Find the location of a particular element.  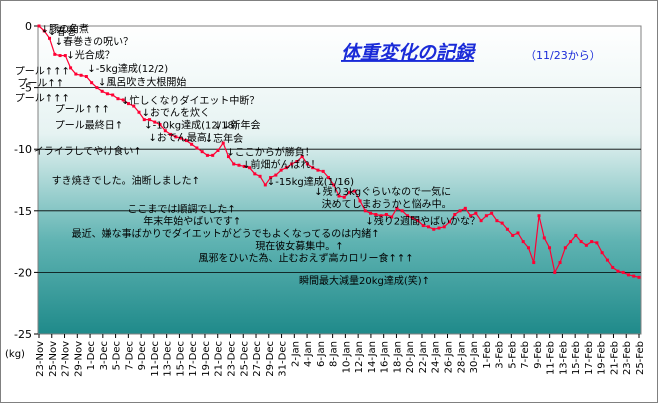

x-tick-label: 7-Feb is located at coordinates (525, 355).